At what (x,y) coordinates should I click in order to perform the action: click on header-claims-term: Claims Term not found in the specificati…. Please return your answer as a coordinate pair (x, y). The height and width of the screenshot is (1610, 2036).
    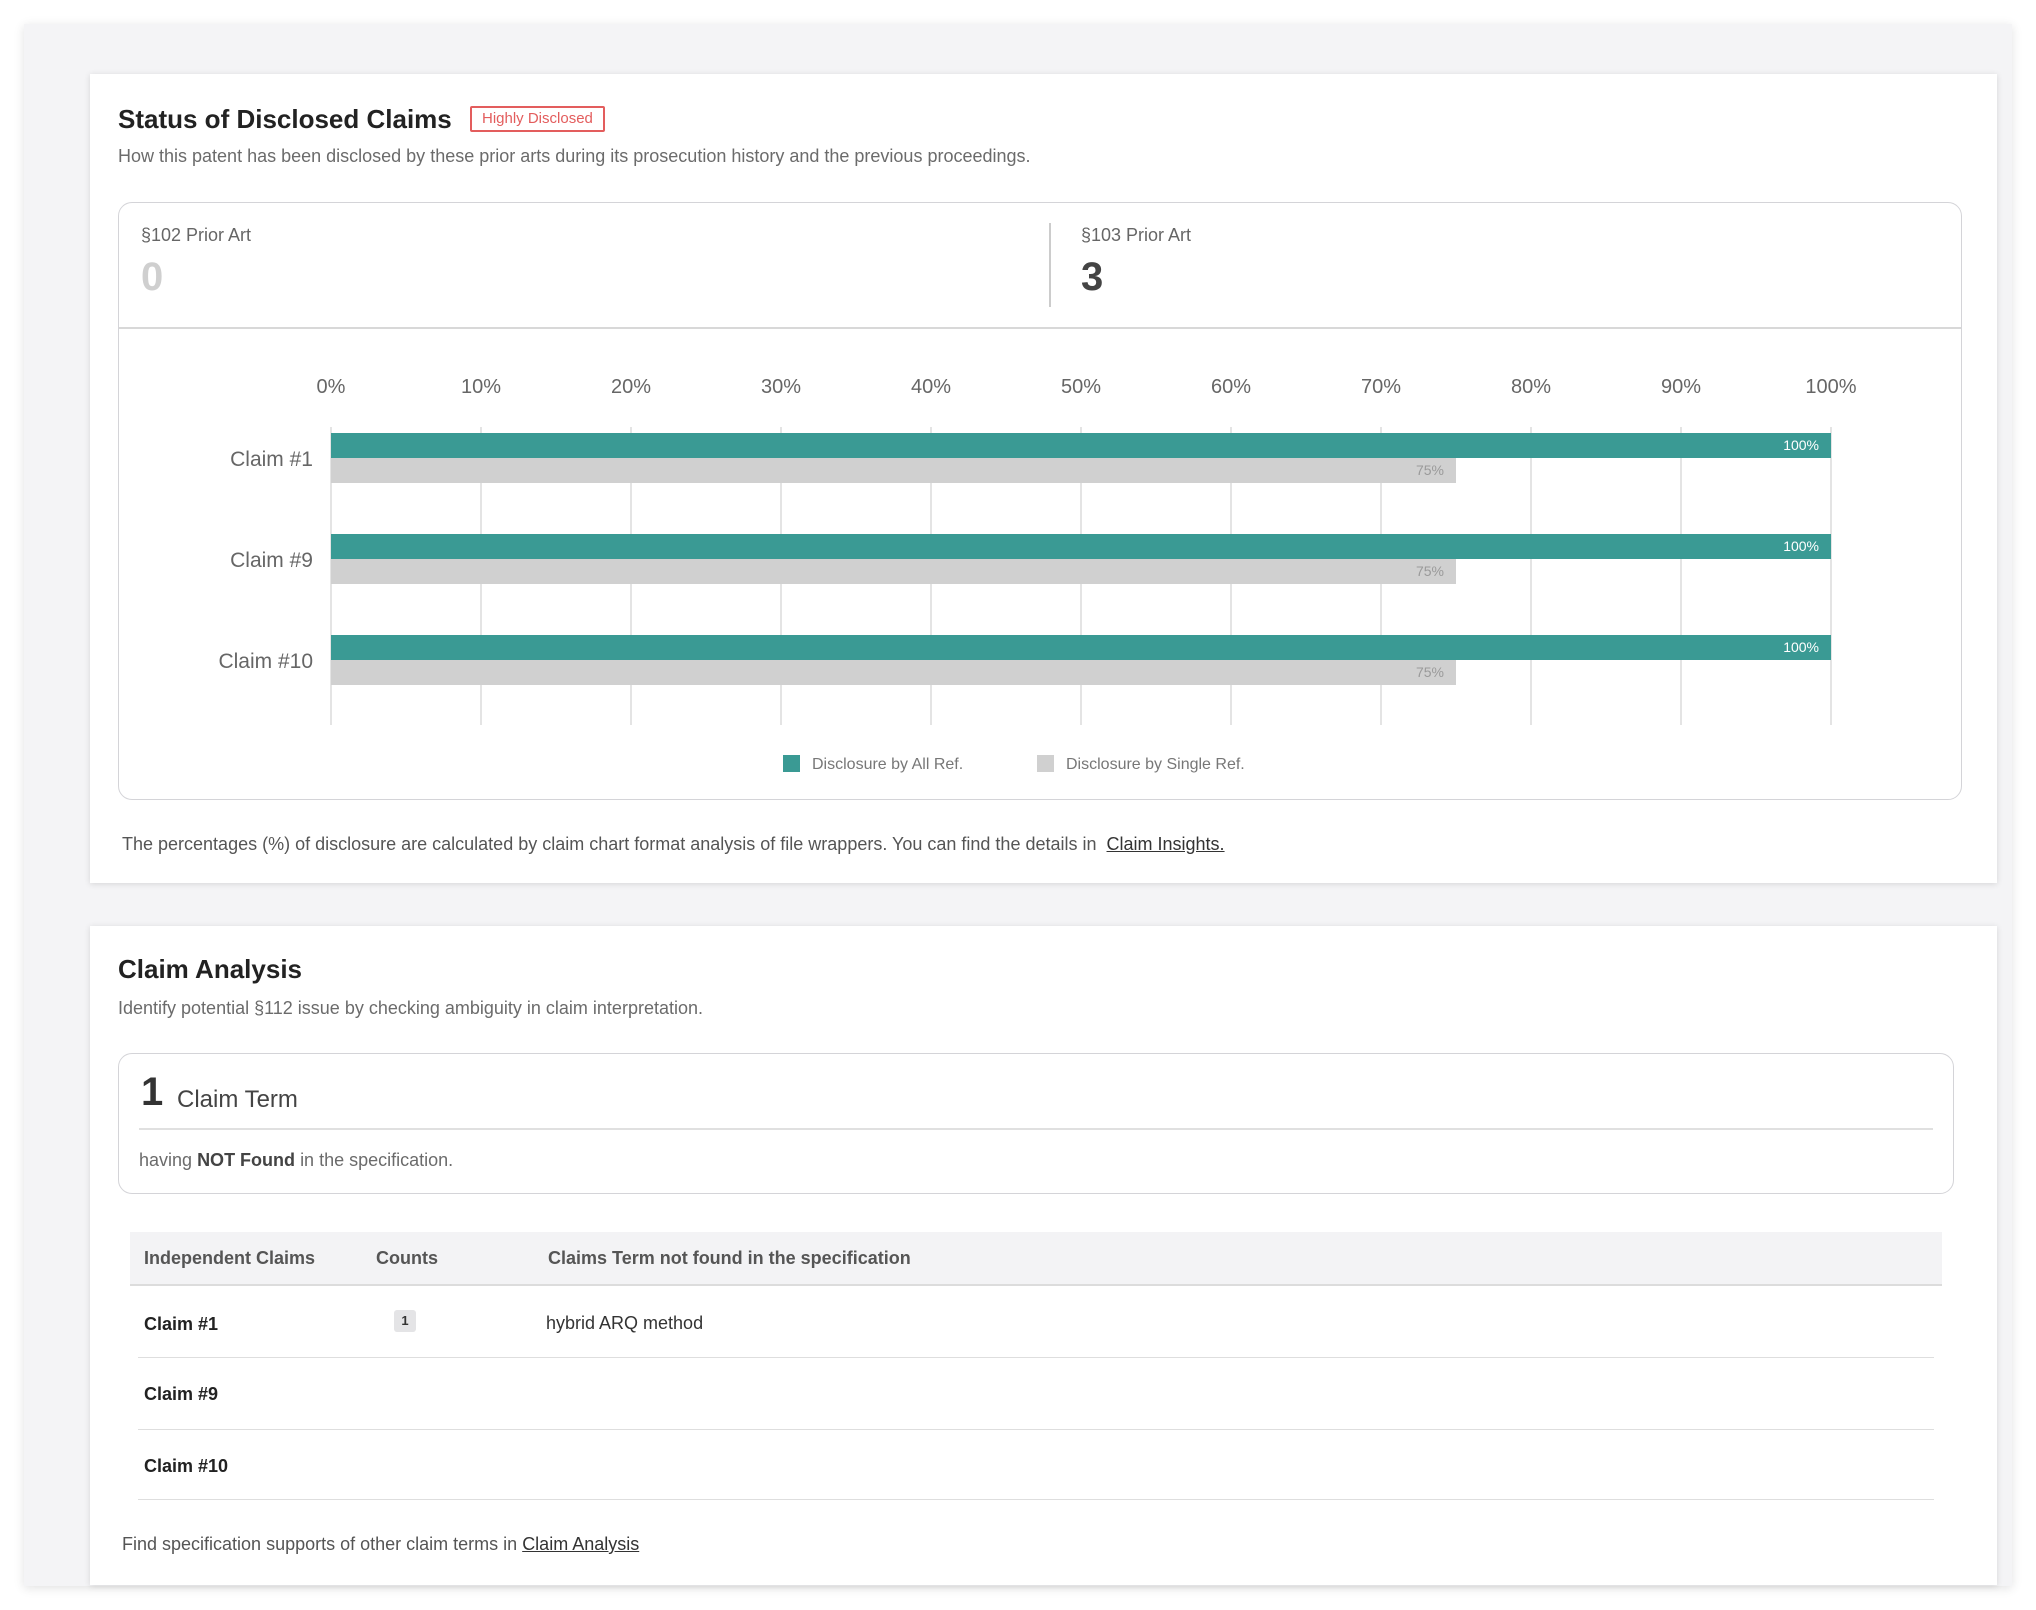
    Looking at the image, I should click on (729, 1258).